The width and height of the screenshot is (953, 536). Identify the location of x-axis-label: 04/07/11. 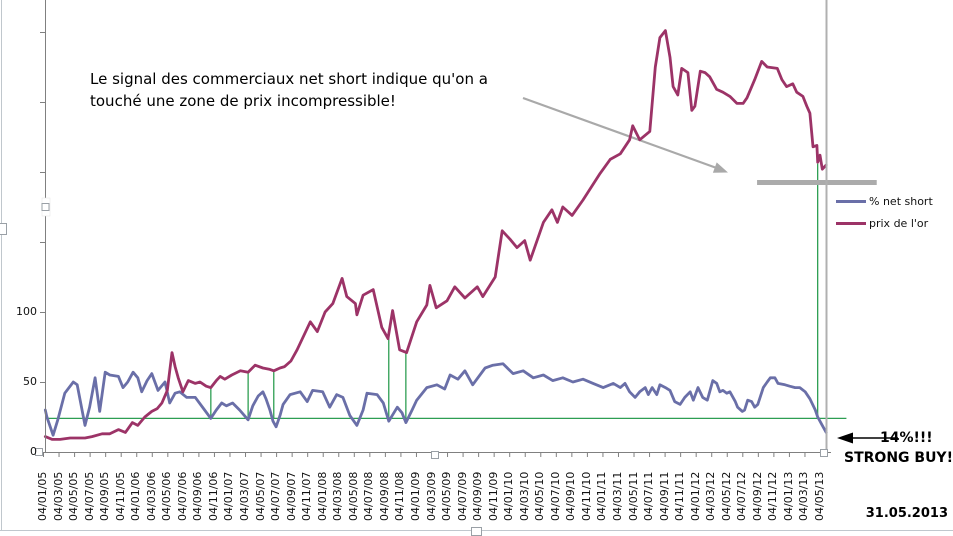
(649, 496).